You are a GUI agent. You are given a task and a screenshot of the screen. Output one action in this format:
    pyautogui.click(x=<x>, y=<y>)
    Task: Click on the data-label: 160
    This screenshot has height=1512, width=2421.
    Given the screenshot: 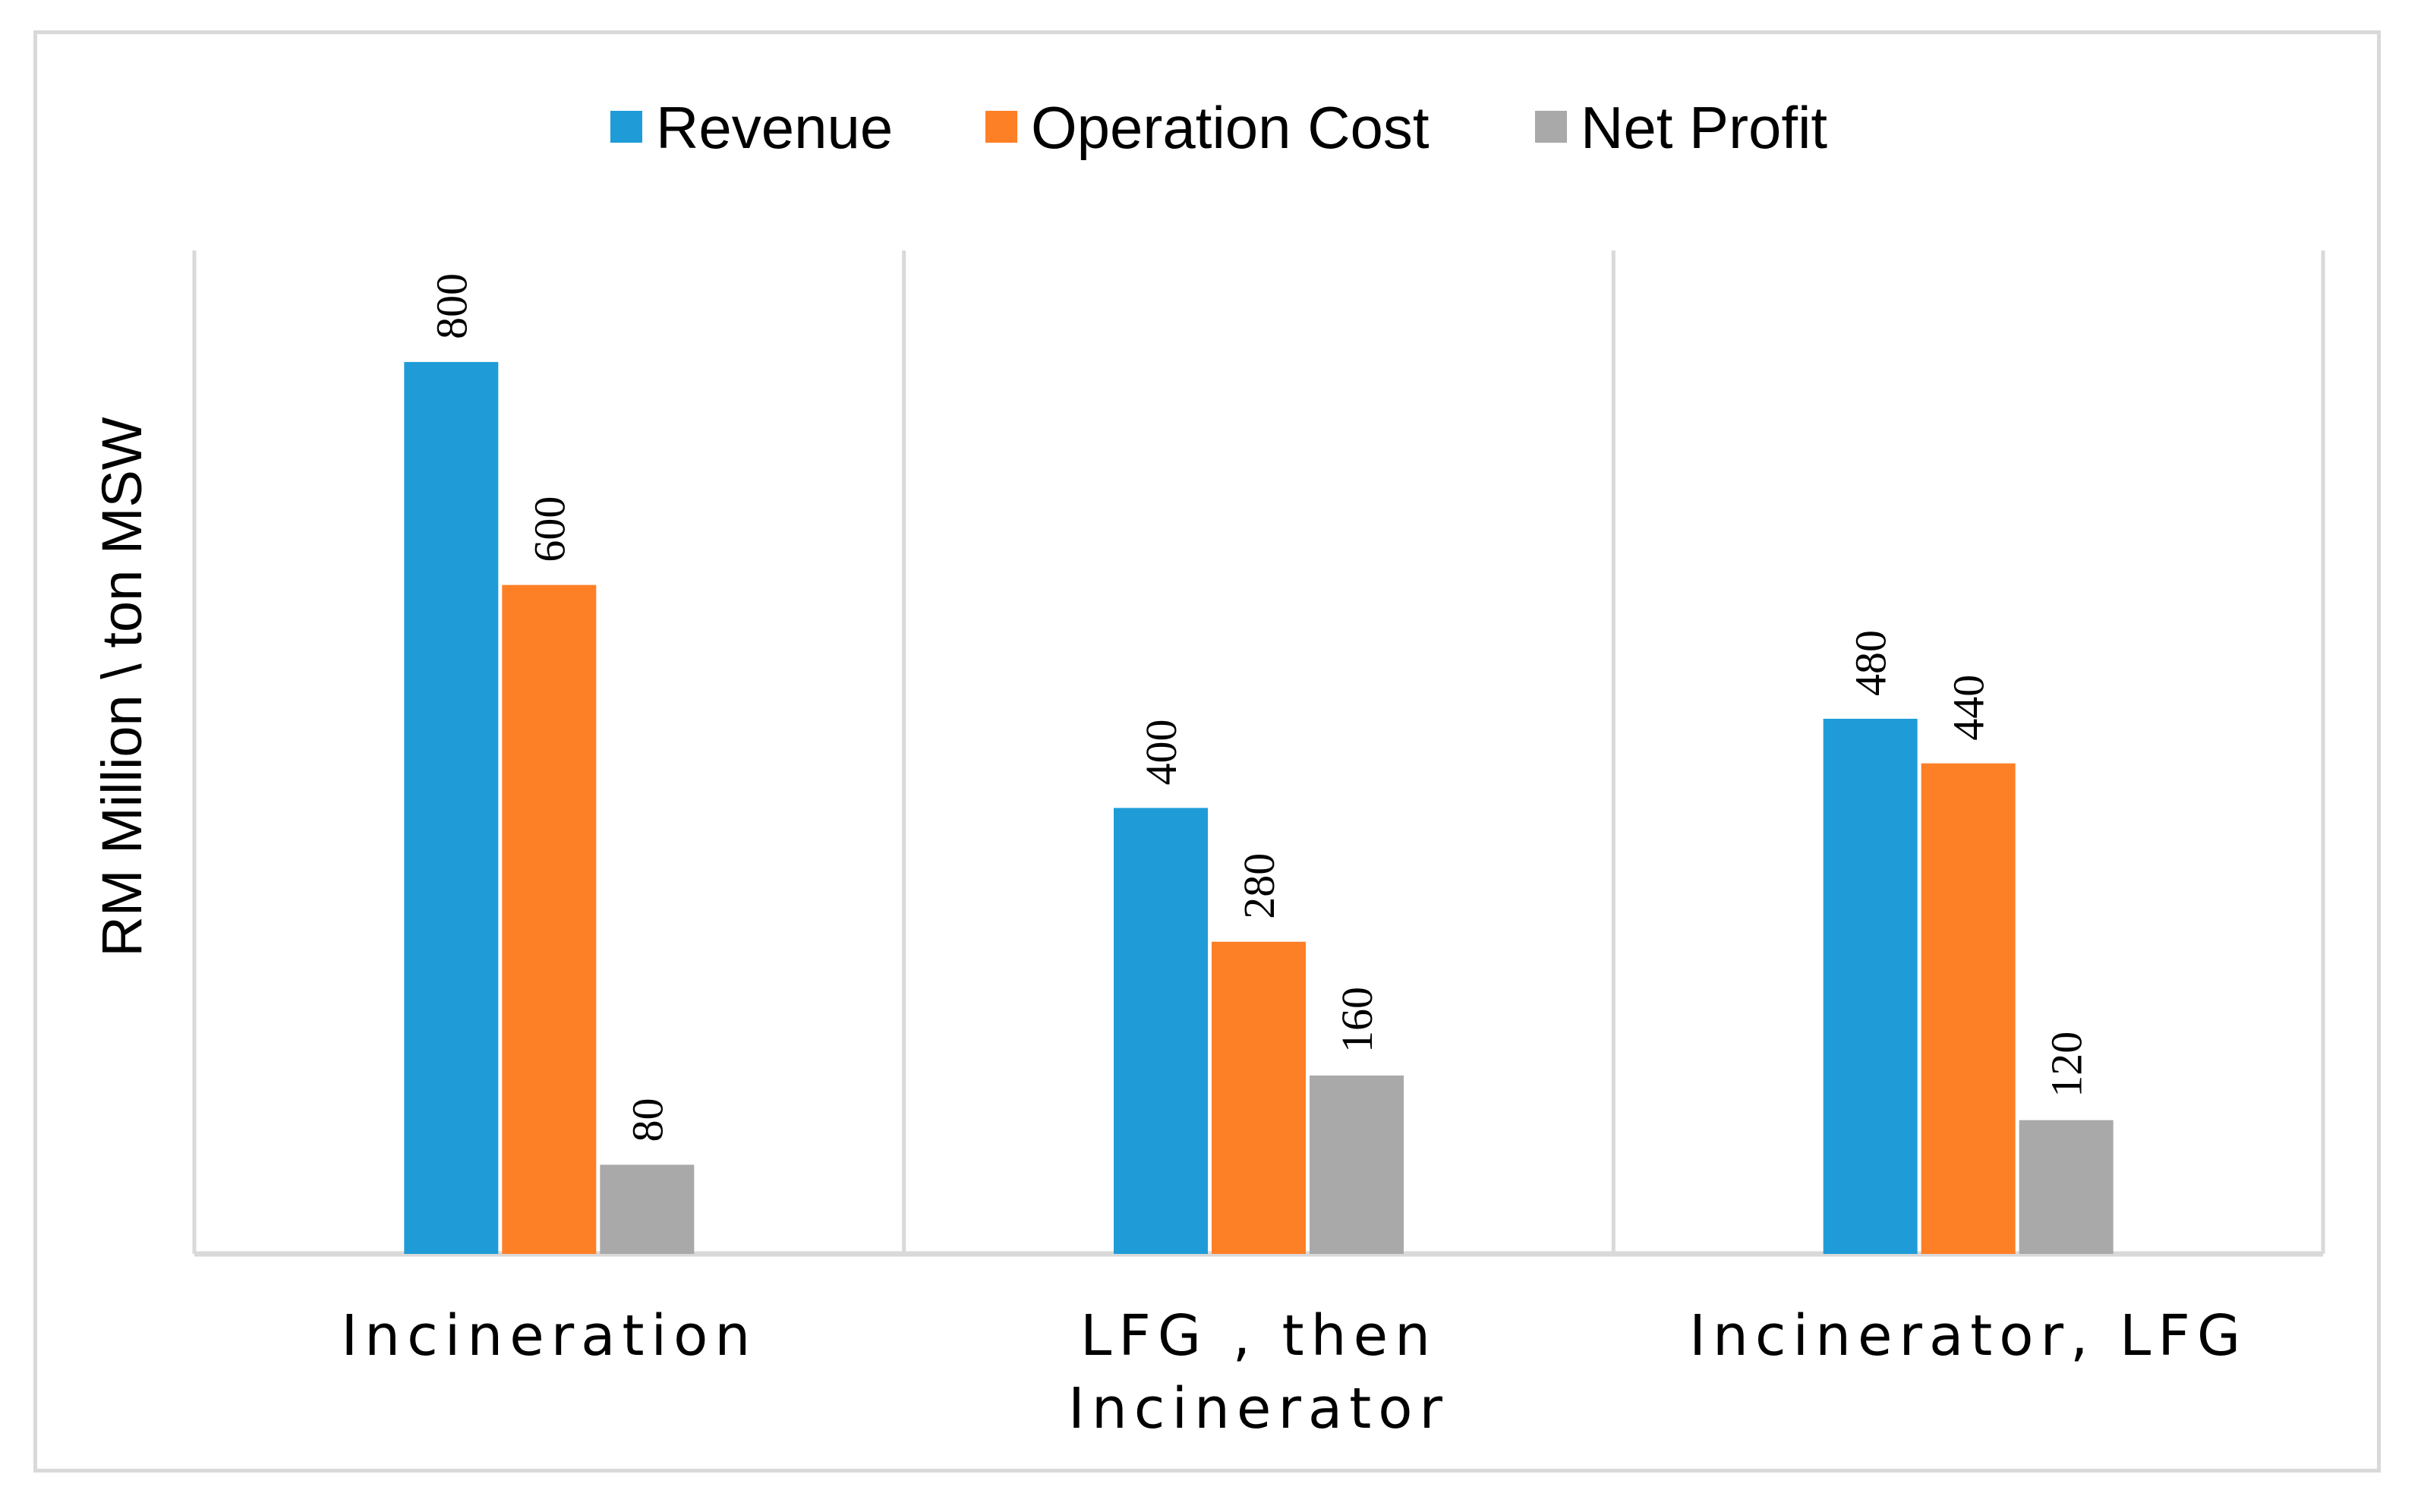 What is the action you would take?
    pyautogui.click(x=1357, y=1020)
    